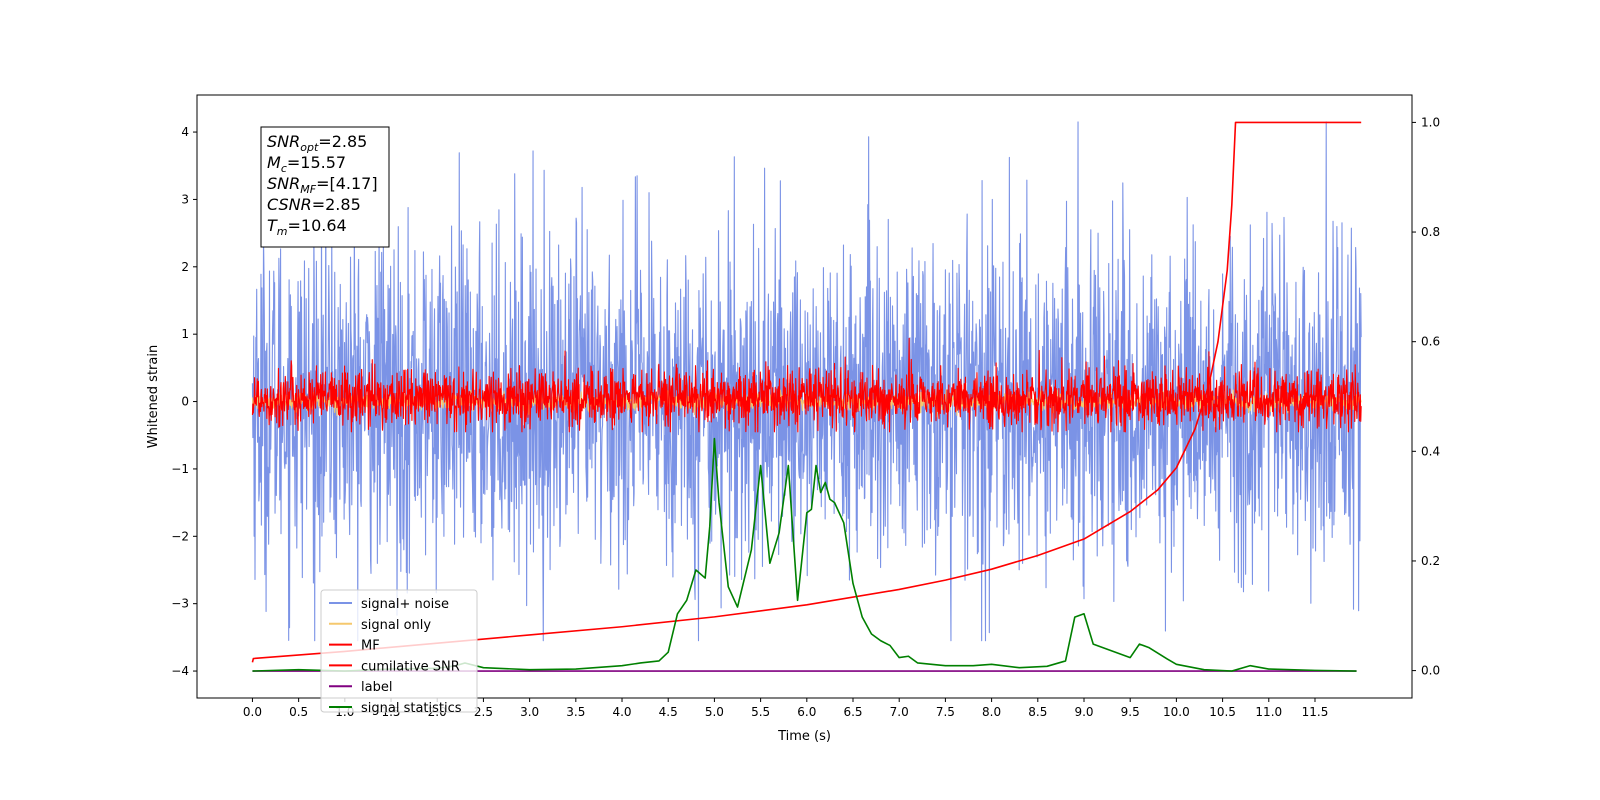 This screenshot has width=1600, height=800. What do you see at coordinates (483, 712) in the screenshot?
I see `x-tick-label: 2.5` at bounding box center [483, 712].